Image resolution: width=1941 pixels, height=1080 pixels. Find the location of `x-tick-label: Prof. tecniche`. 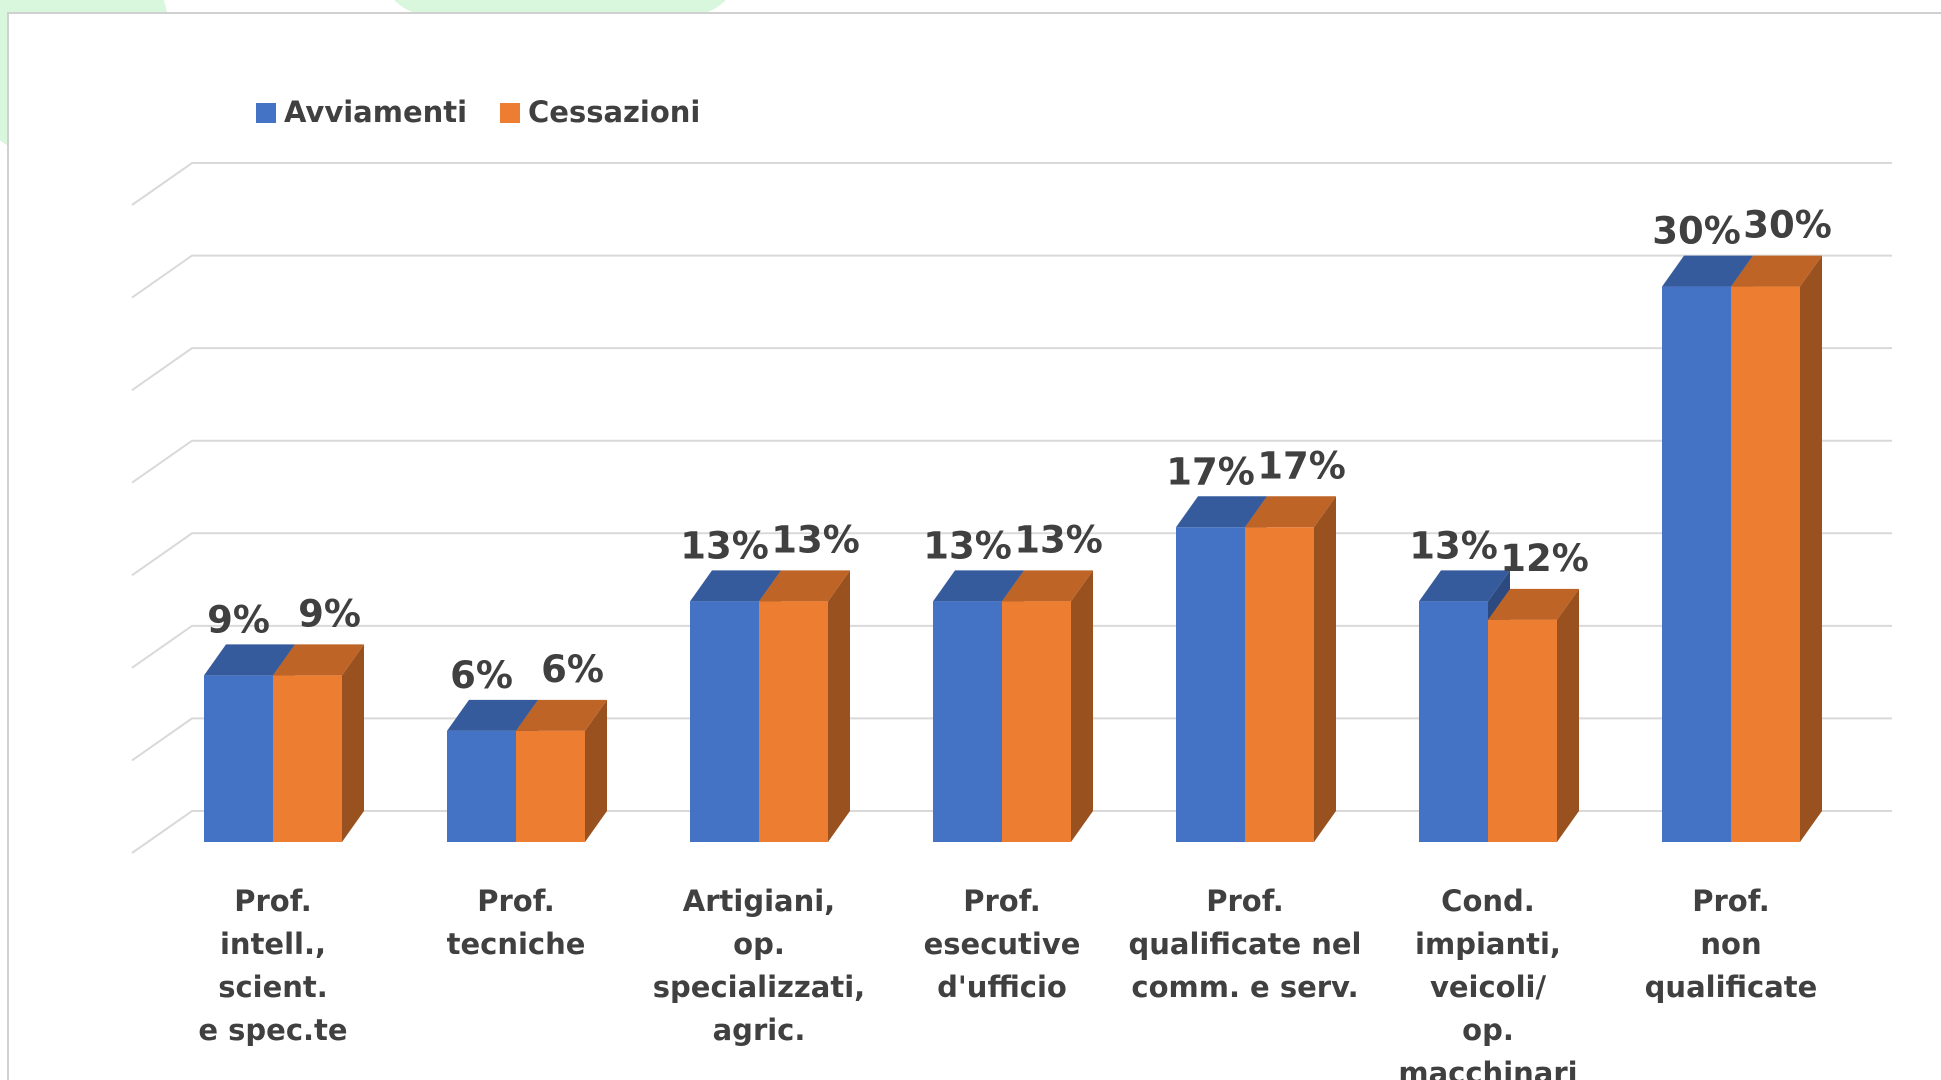

x-tick-label: Prof. tecniche is located at coordinates (516, 922).